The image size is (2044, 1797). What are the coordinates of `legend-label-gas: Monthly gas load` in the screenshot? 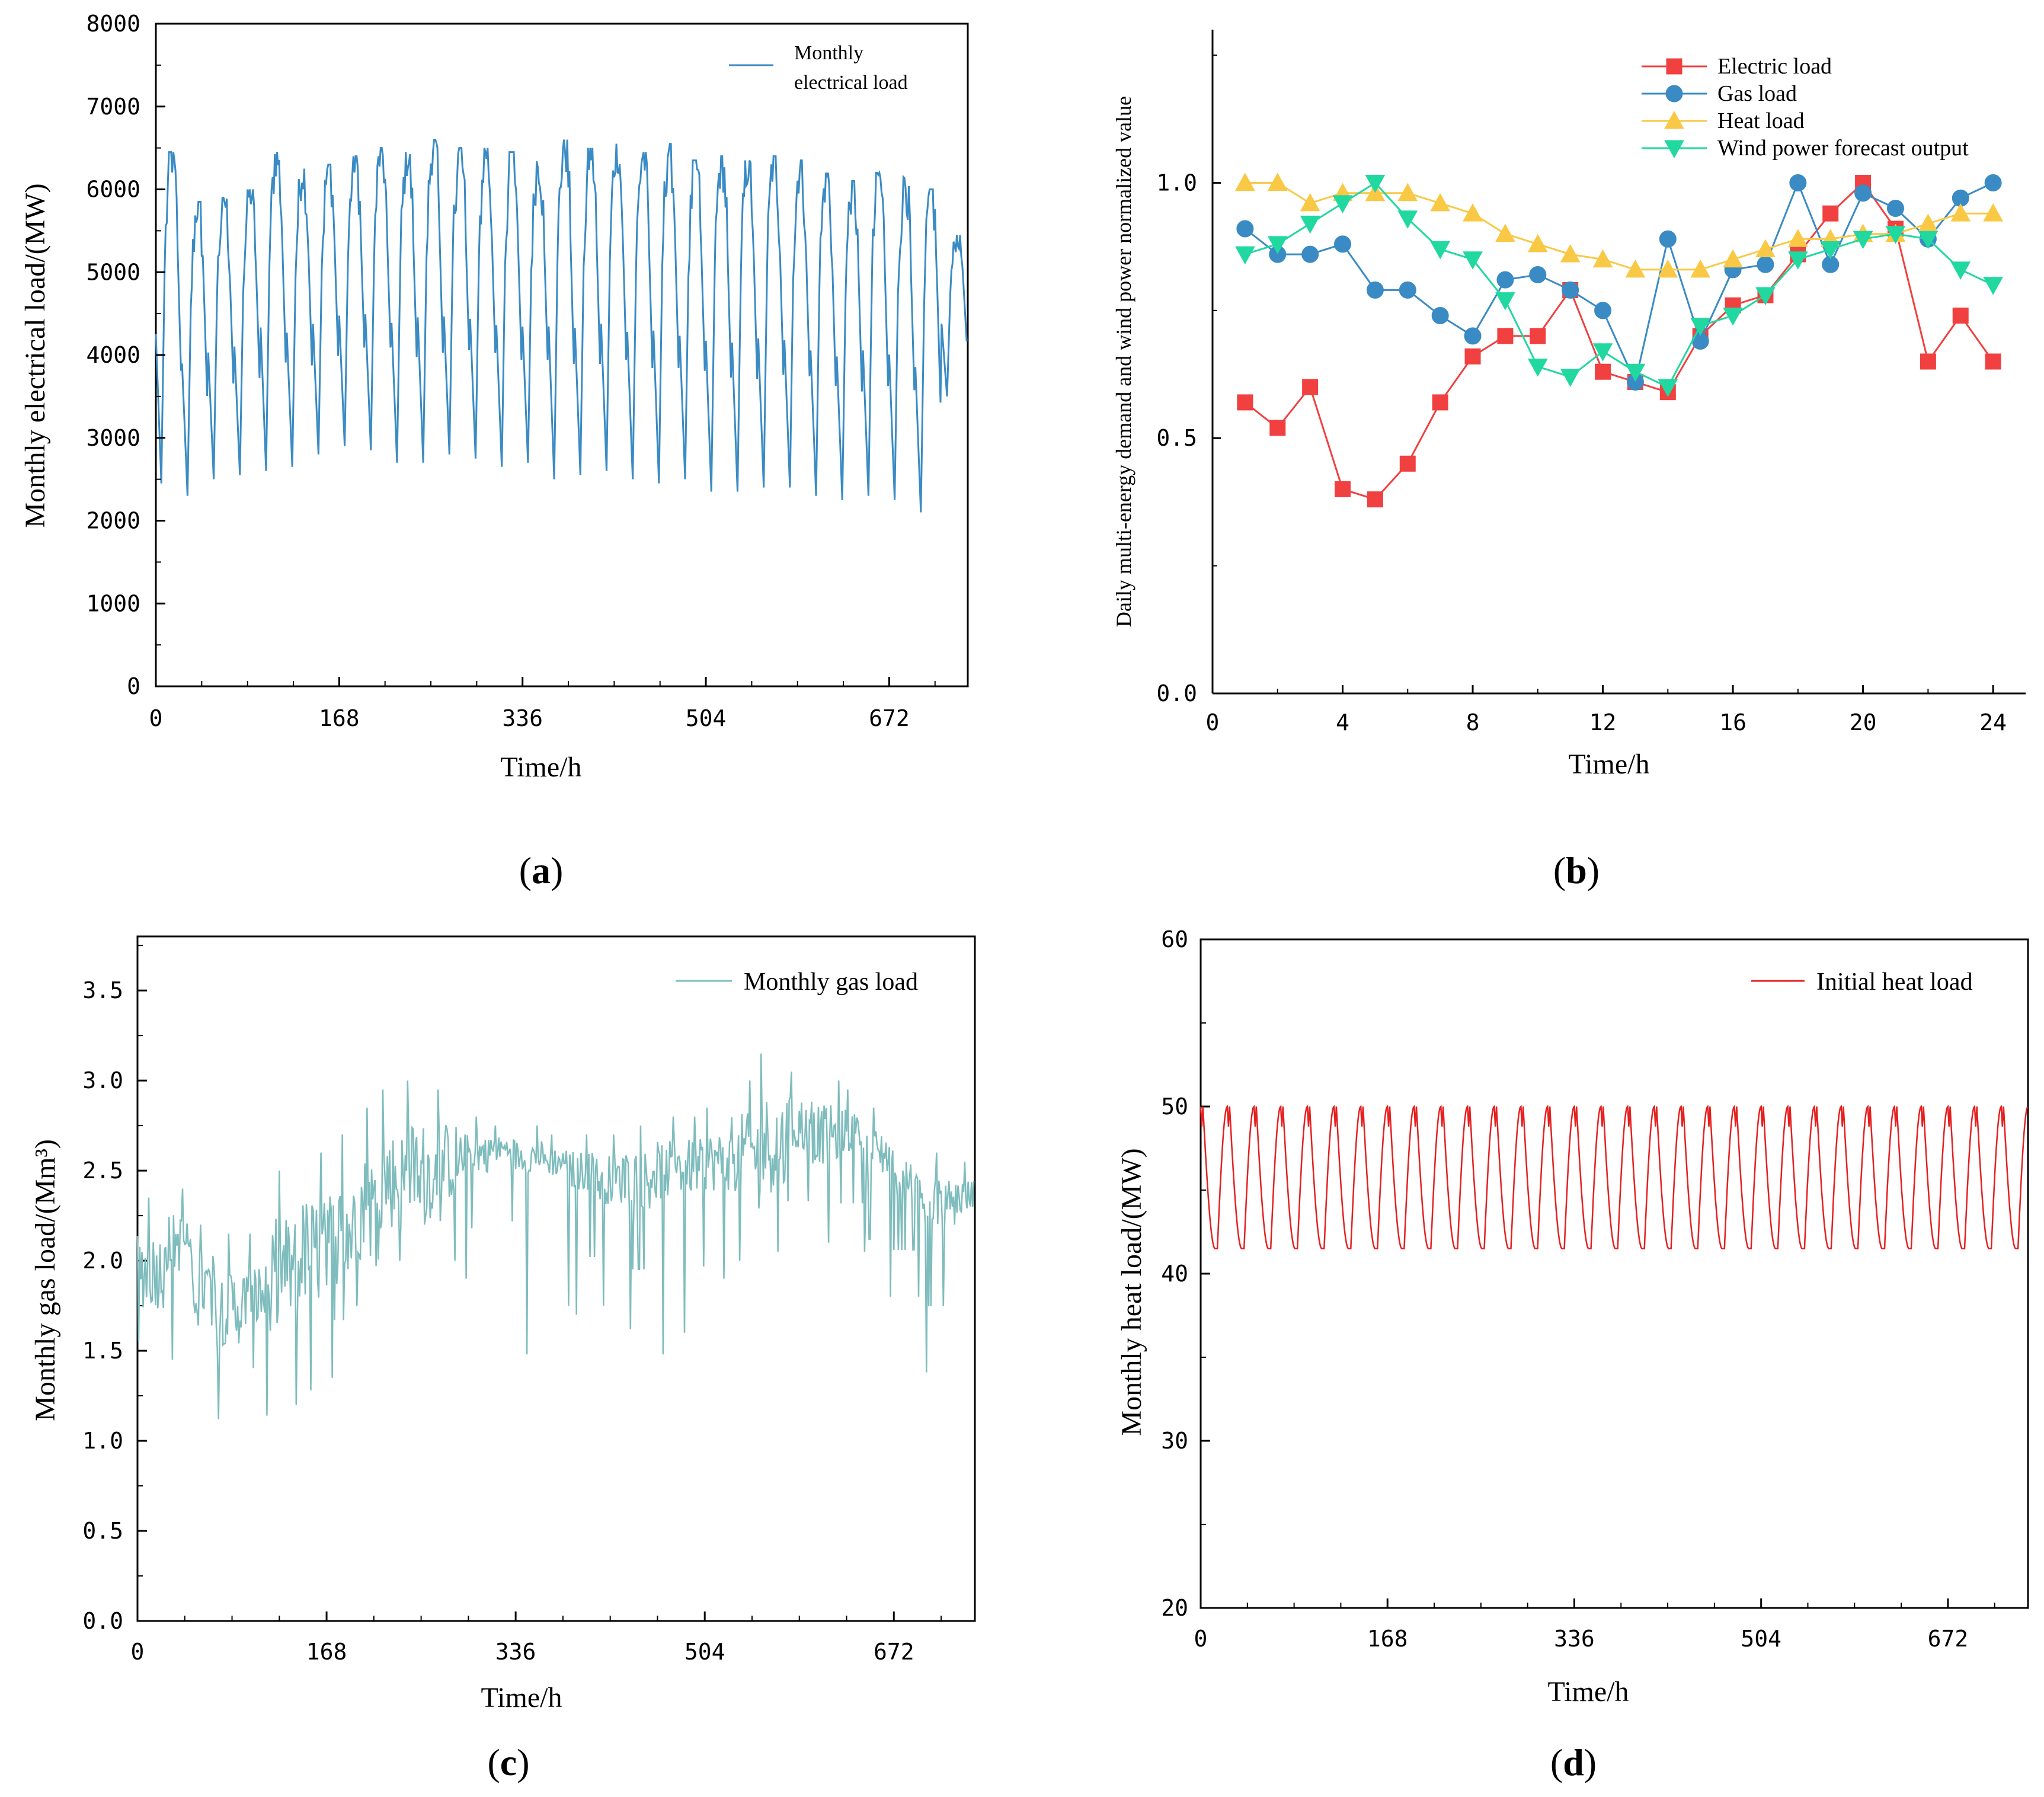 It's located at (831, 982).